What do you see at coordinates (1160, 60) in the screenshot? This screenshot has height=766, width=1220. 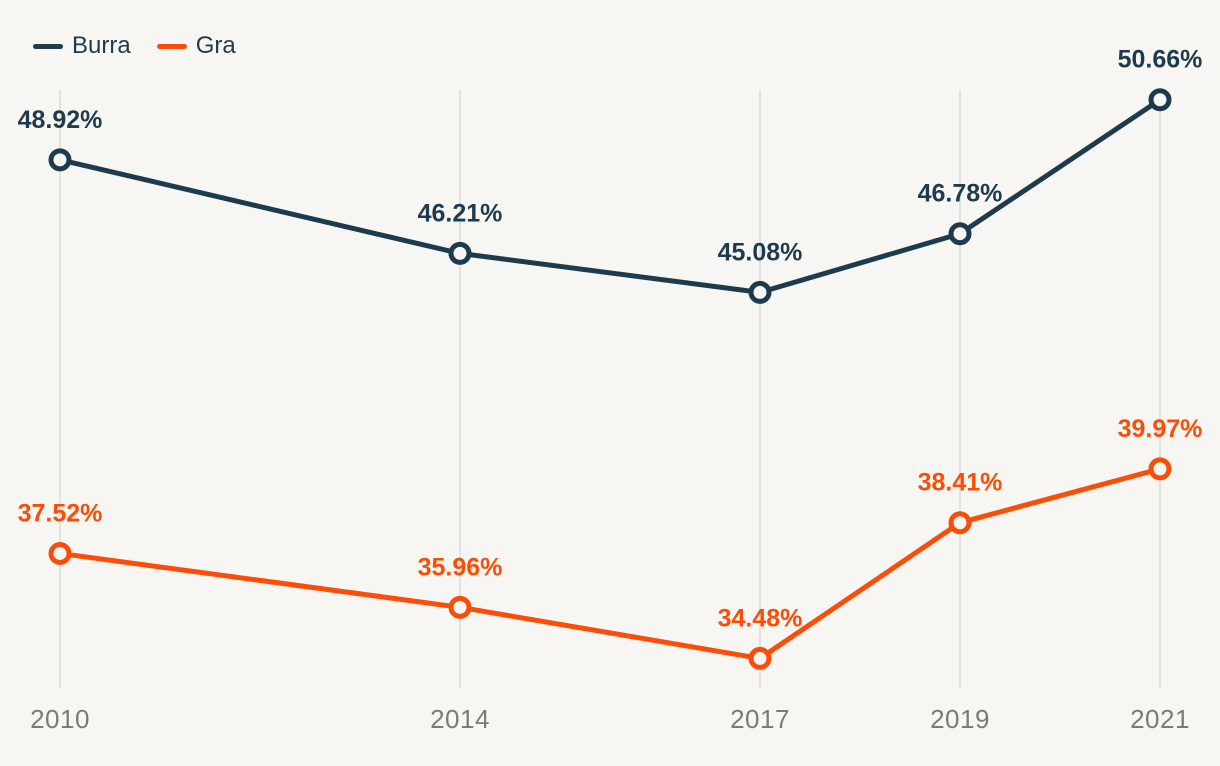 I see `data-label-burra-2021: 50.66%` at bounding box center [1160, 60].